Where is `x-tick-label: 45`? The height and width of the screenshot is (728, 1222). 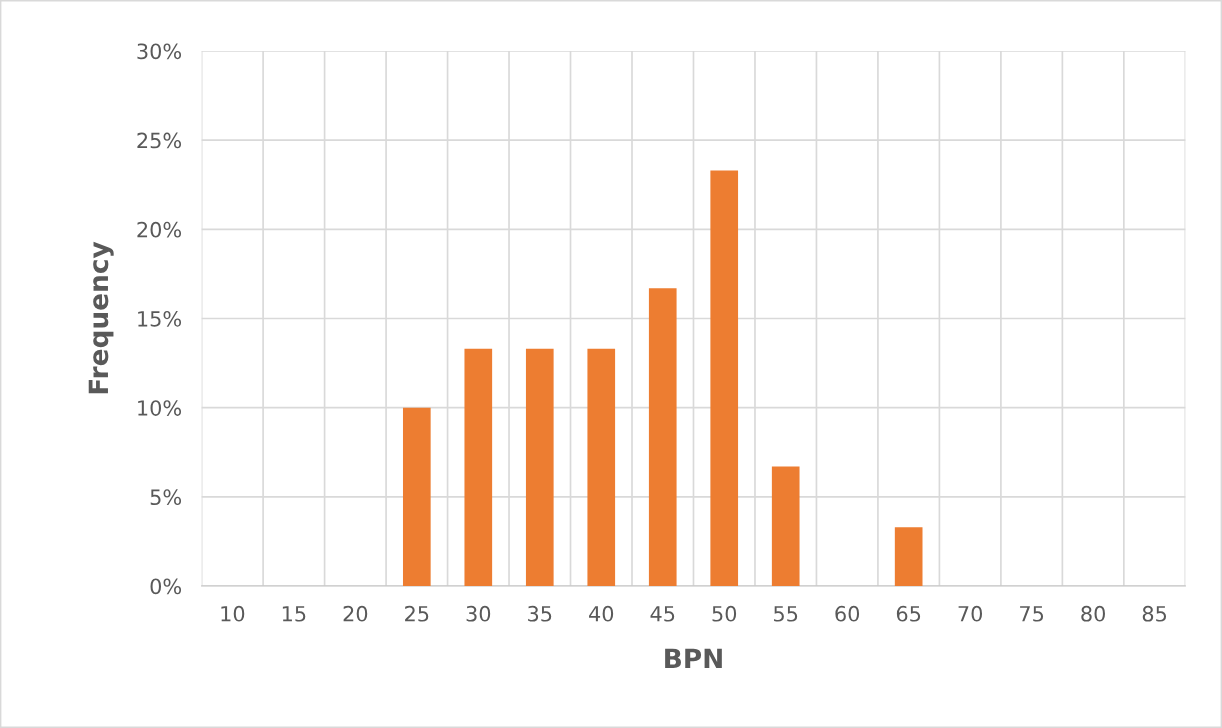 x-tick-label: 45 is located at coordinates (662, 614).